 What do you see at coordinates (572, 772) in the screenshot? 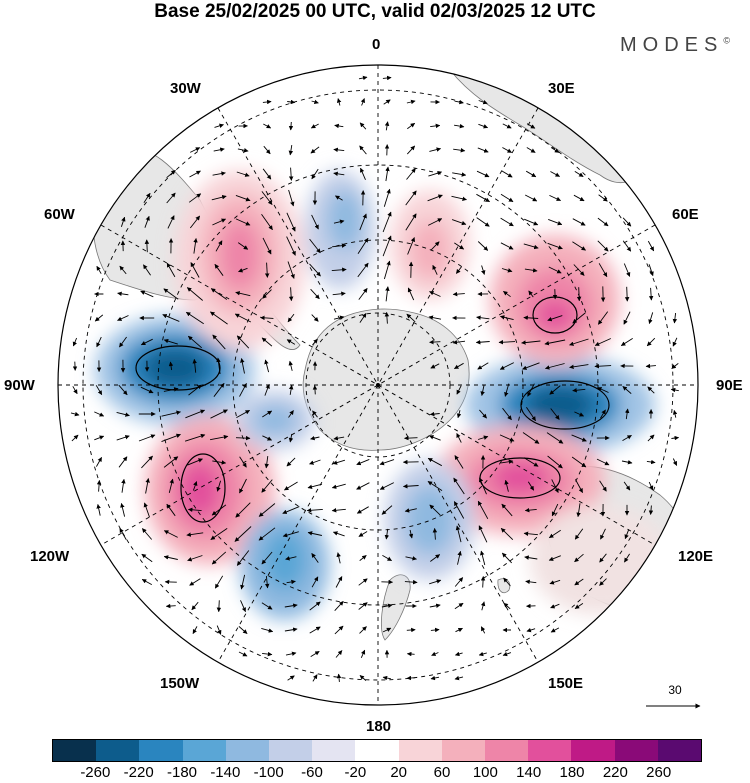
I see `colorbar-tick-label: 180` at bounding box center [572, 772].